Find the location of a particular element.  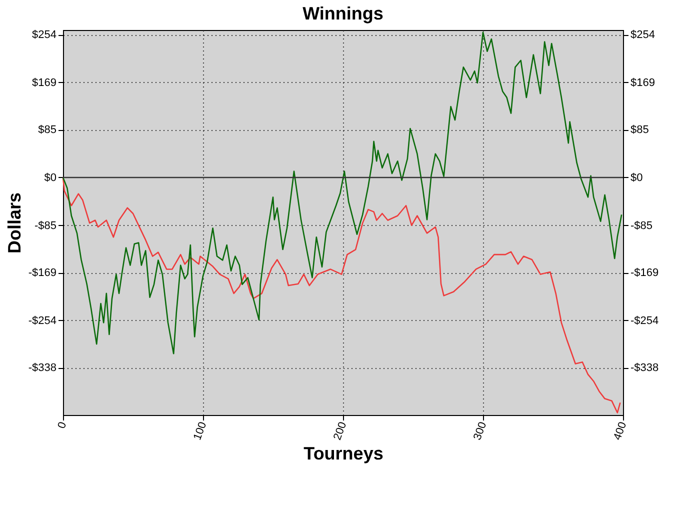

y-tick-label: $254 is located at coordinates (44, 35).